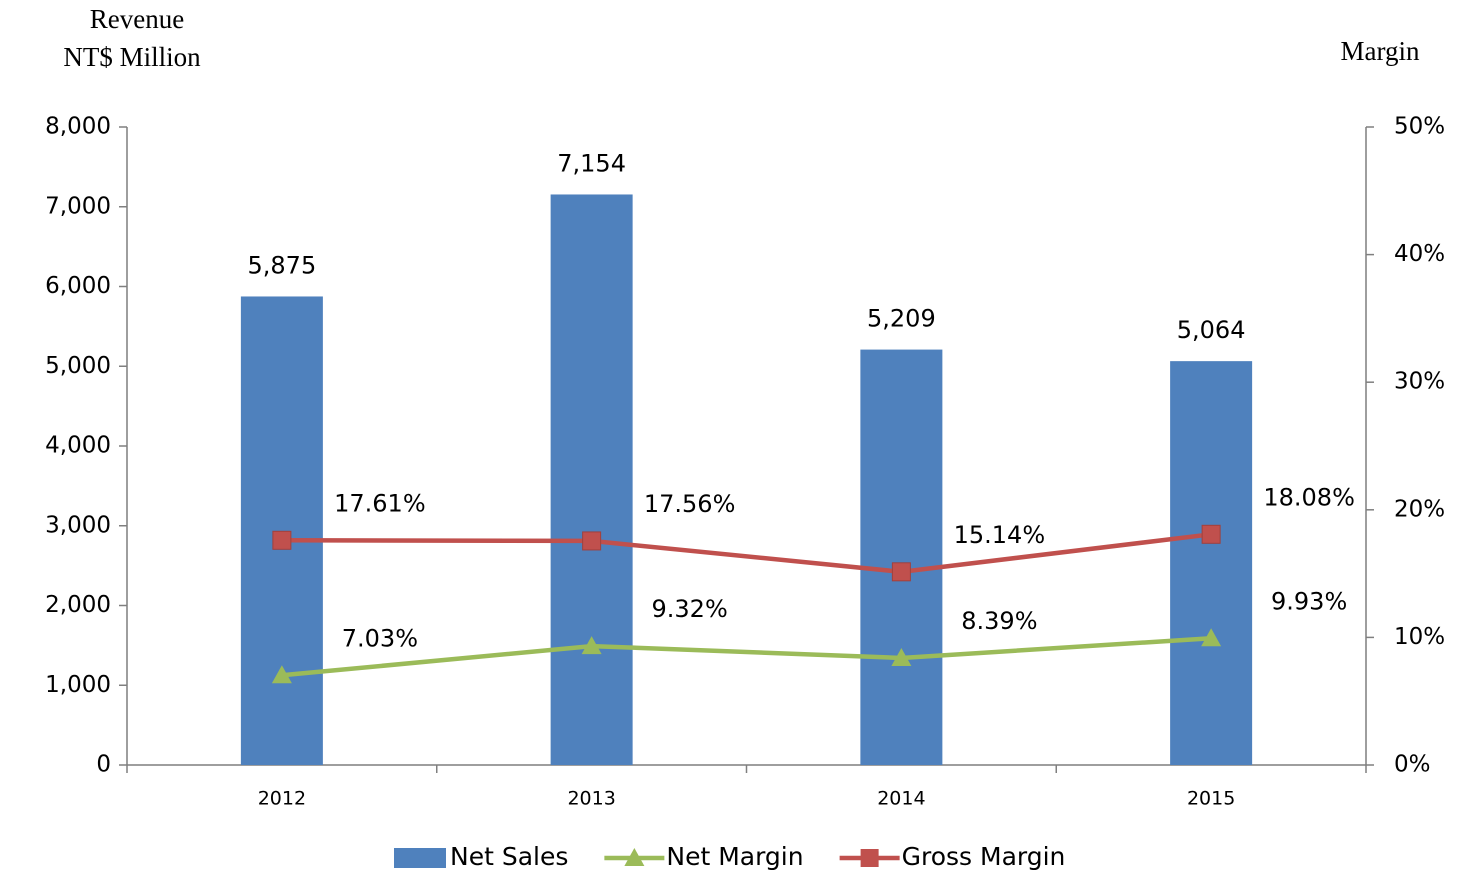 The image size is (1460, 879). I want to click on data-label: 5,875, so click(282, 265).